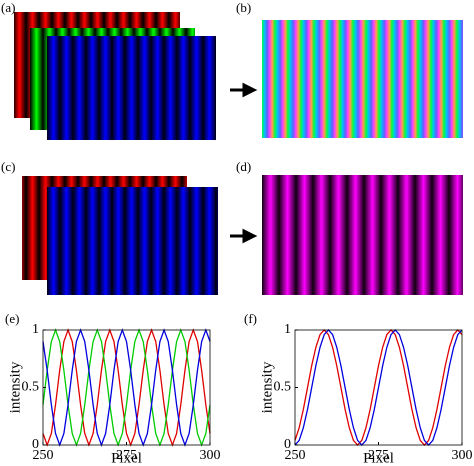 This screenshot has height=466, width=474. I want to click on panel-label: (e), so click(12, 318).